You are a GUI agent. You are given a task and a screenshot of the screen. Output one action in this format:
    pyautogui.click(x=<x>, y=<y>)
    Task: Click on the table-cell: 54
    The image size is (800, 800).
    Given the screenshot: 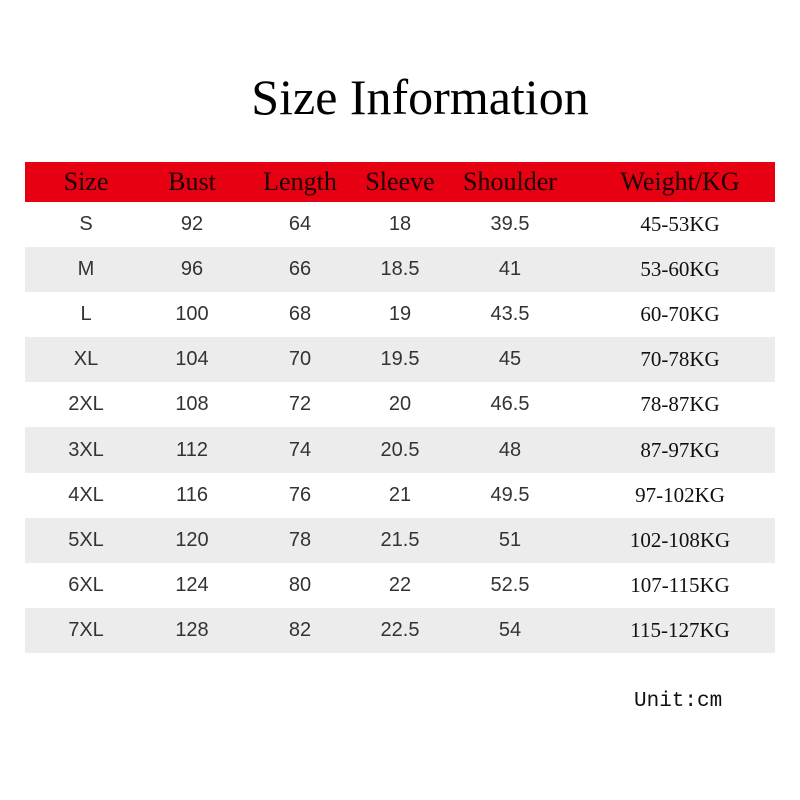 What is the action you would take?
    pyautogui.click(x=510, y=629)
    